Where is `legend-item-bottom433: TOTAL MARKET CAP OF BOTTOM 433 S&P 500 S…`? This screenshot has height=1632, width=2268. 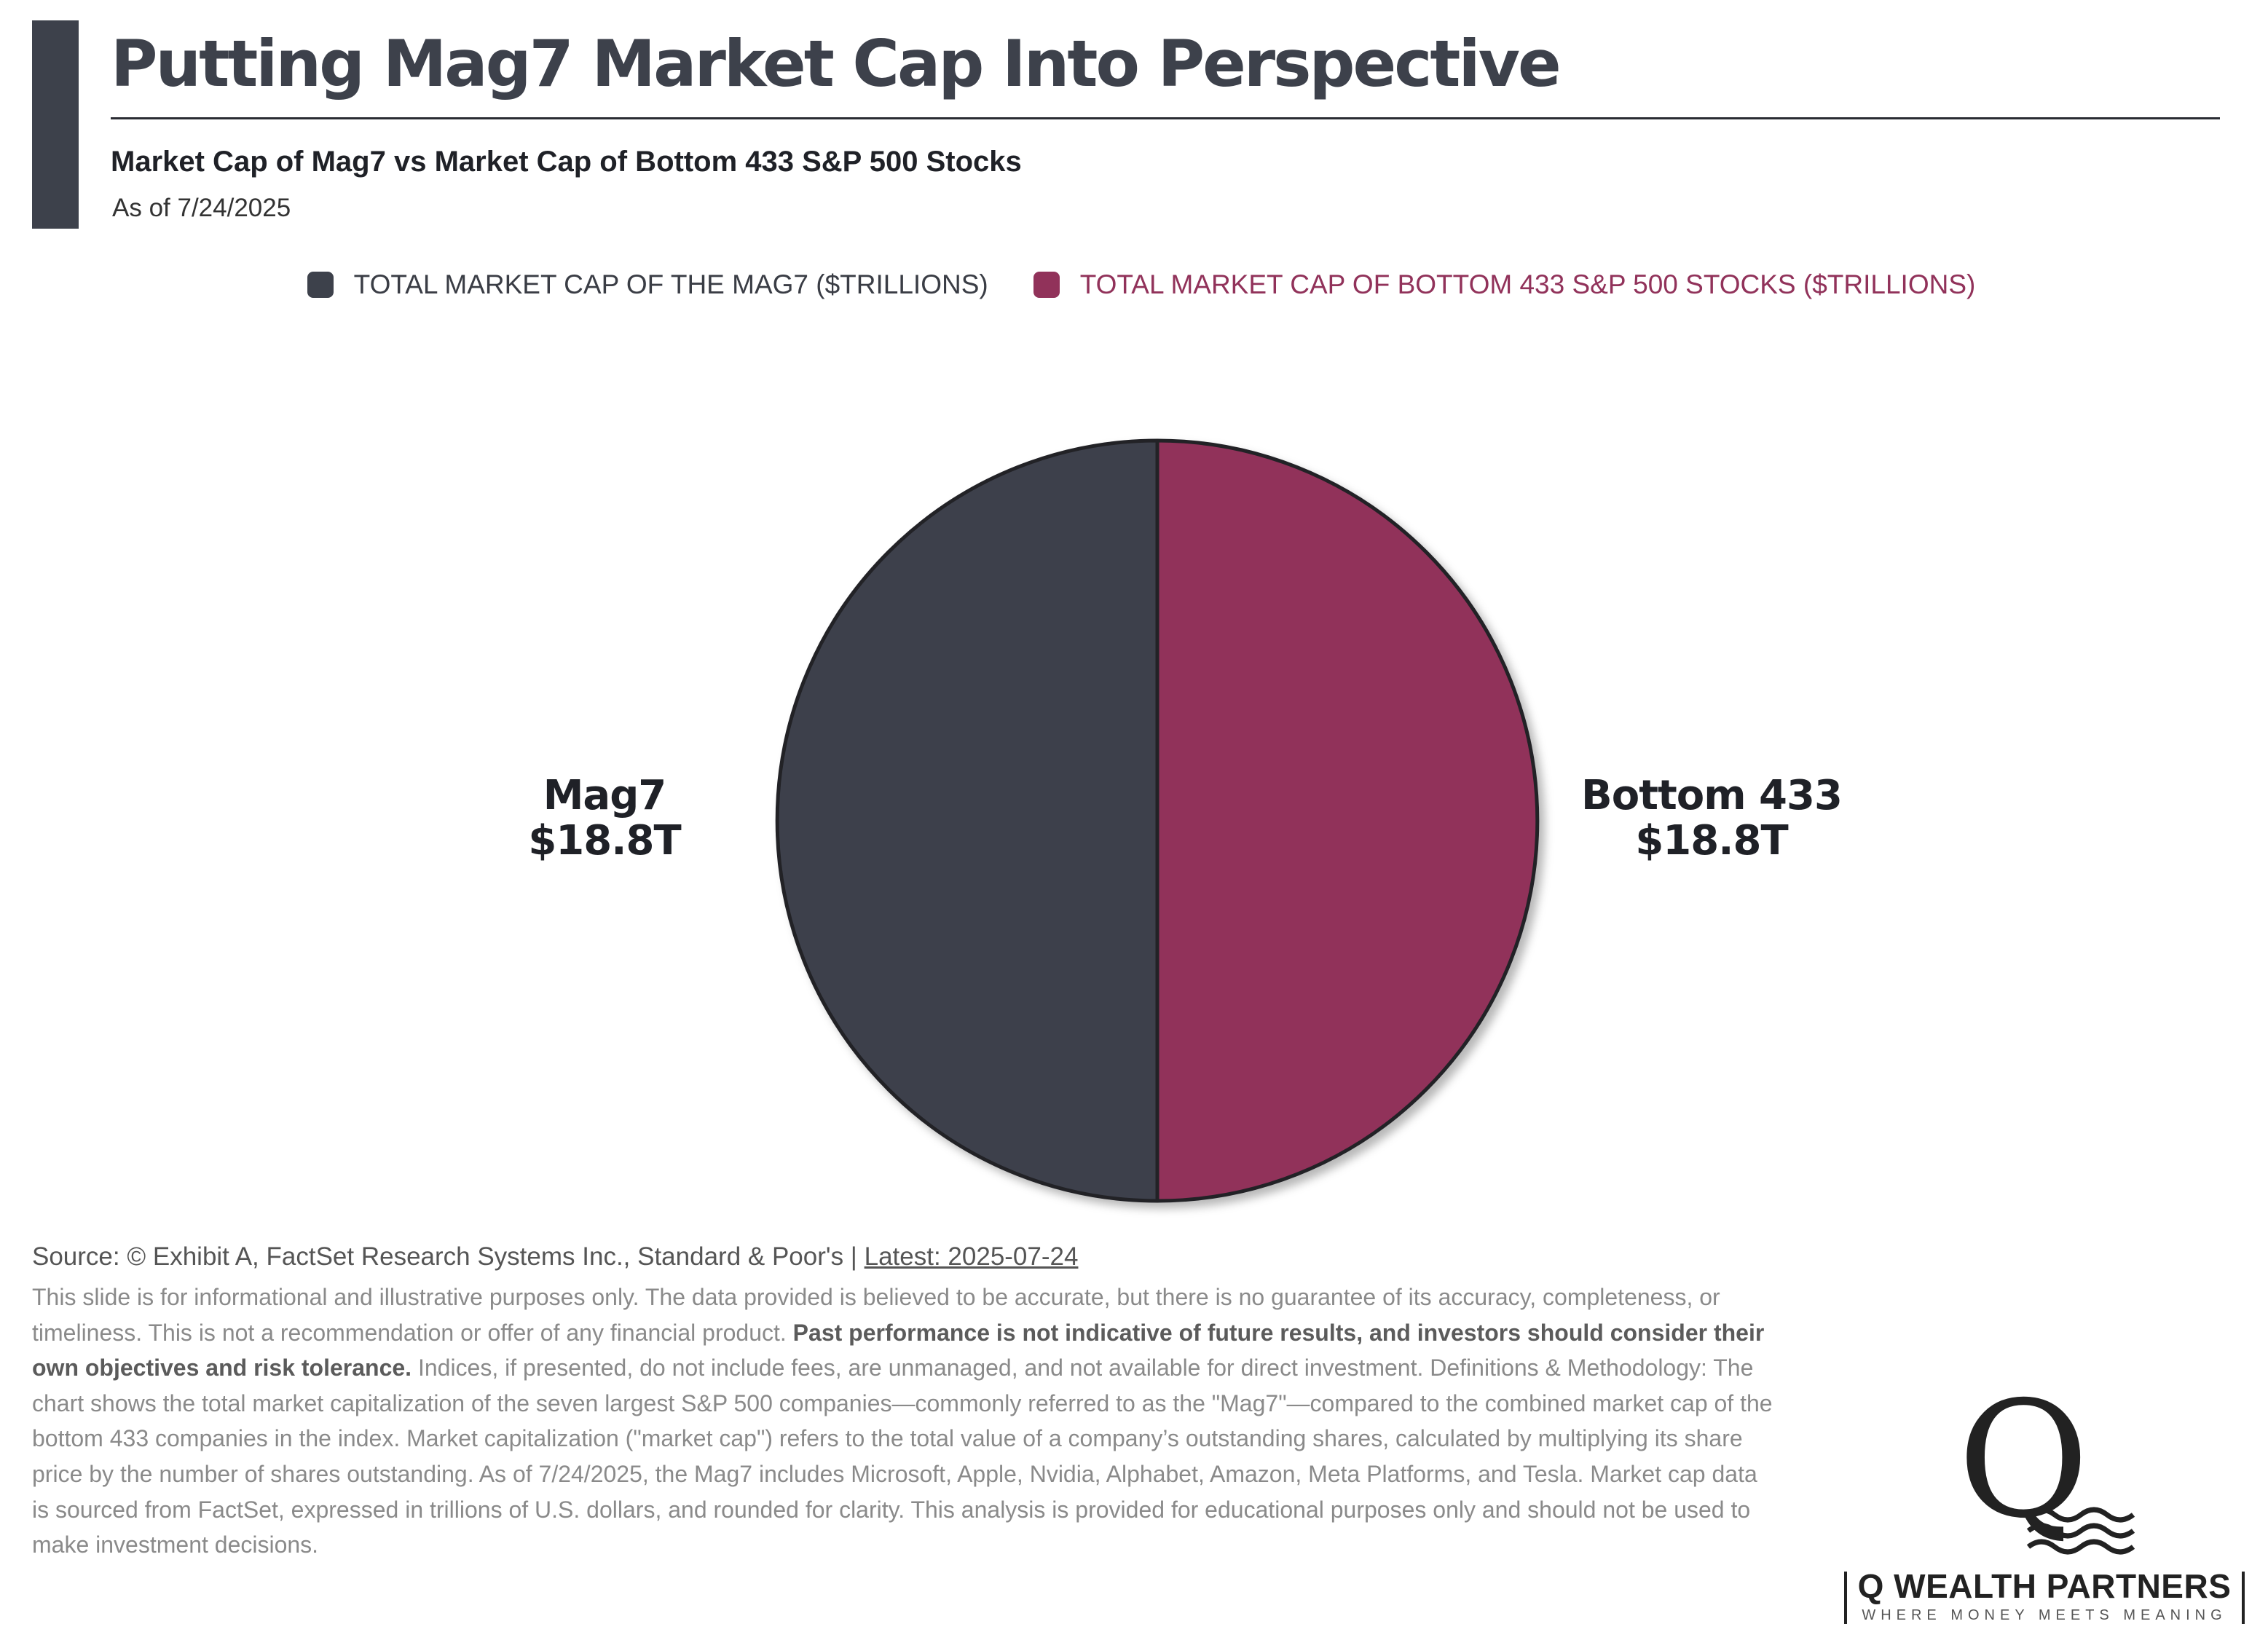
legend-item-bottom433: TOTAL MARKET CAP OF BOTTOM 433 S&P 500 S… is located at coordinates (1504, 284).